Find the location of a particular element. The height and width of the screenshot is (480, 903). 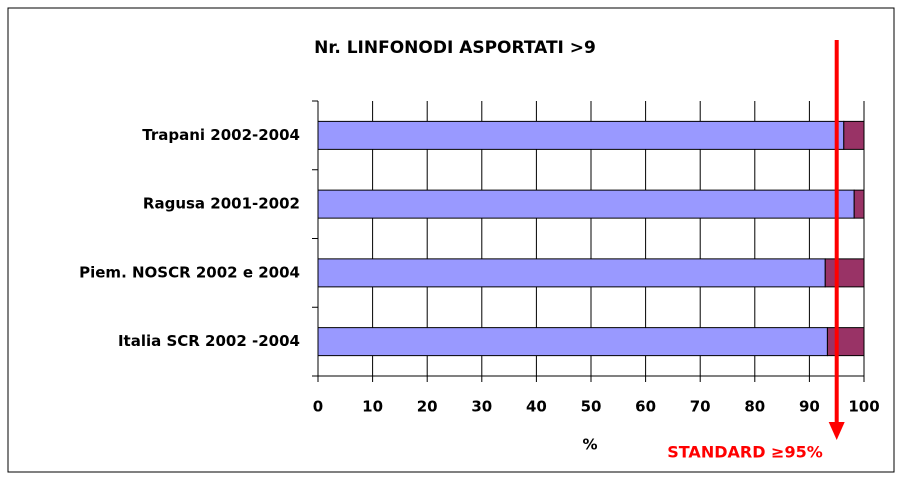

x-tick-label: 100 is located at coordinates (863, 407).